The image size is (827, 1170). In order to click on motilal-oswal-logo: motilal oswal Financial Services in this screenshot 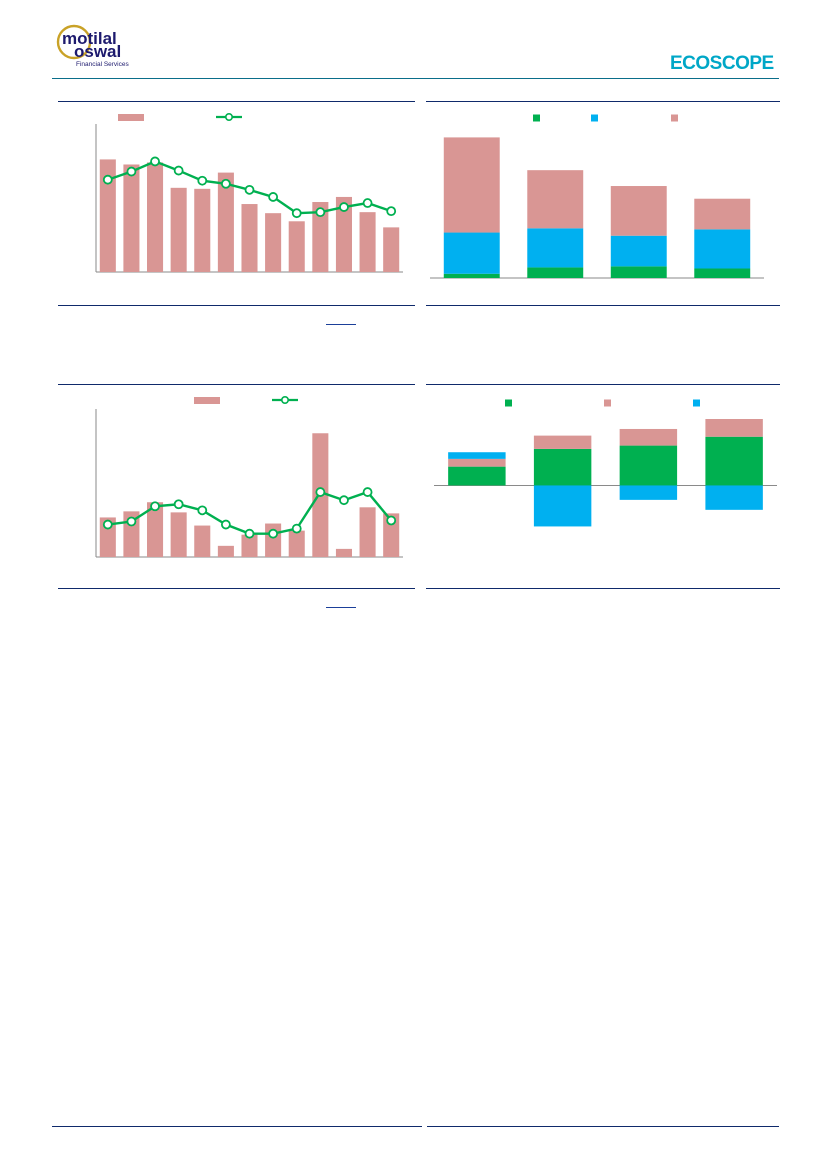, I will do `click(102, 46)`.